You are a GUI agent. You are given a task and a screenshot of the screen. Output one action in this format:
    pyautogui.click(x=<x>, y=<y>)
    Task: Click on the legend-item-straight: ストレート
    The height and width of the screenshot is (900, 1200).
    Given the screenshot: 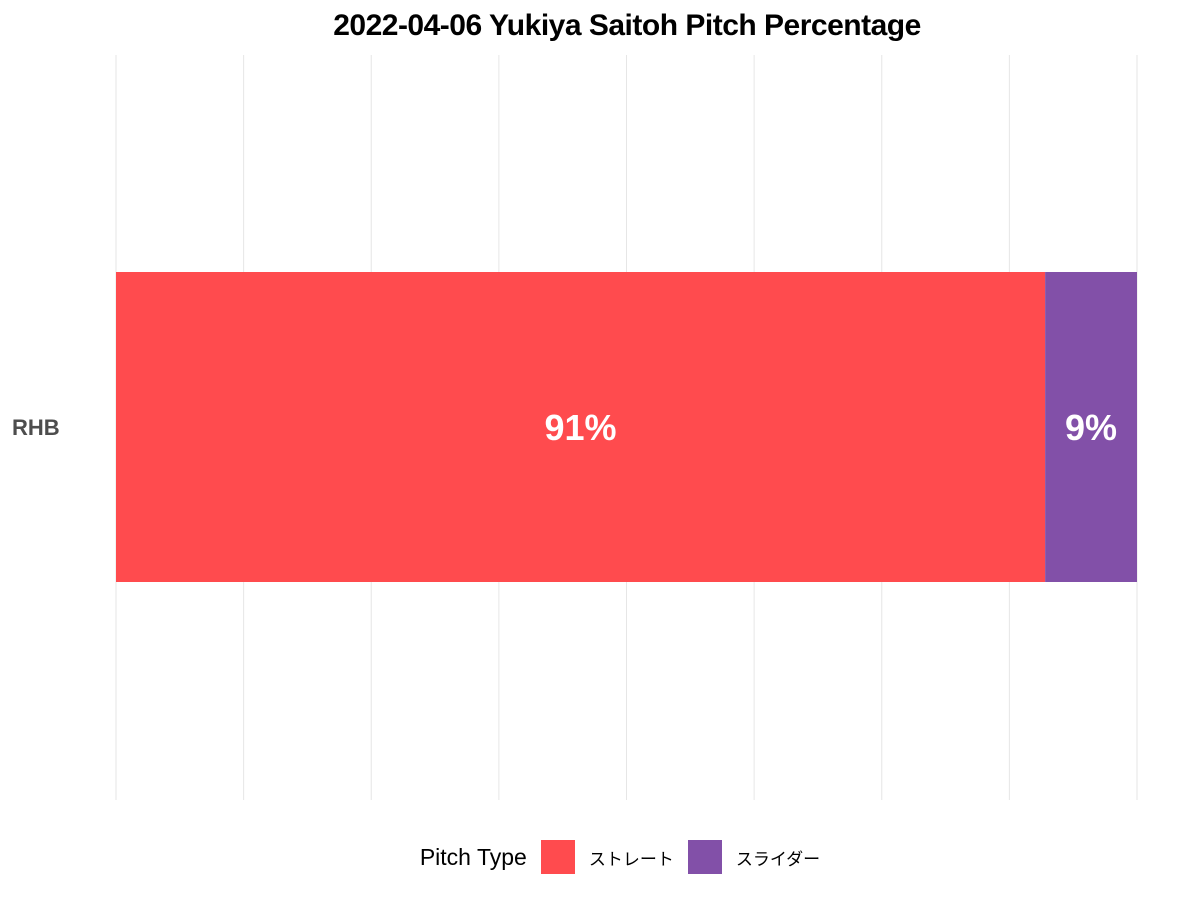 What is the action you would take?
    pyautogui.click(x=607, y=857)
    